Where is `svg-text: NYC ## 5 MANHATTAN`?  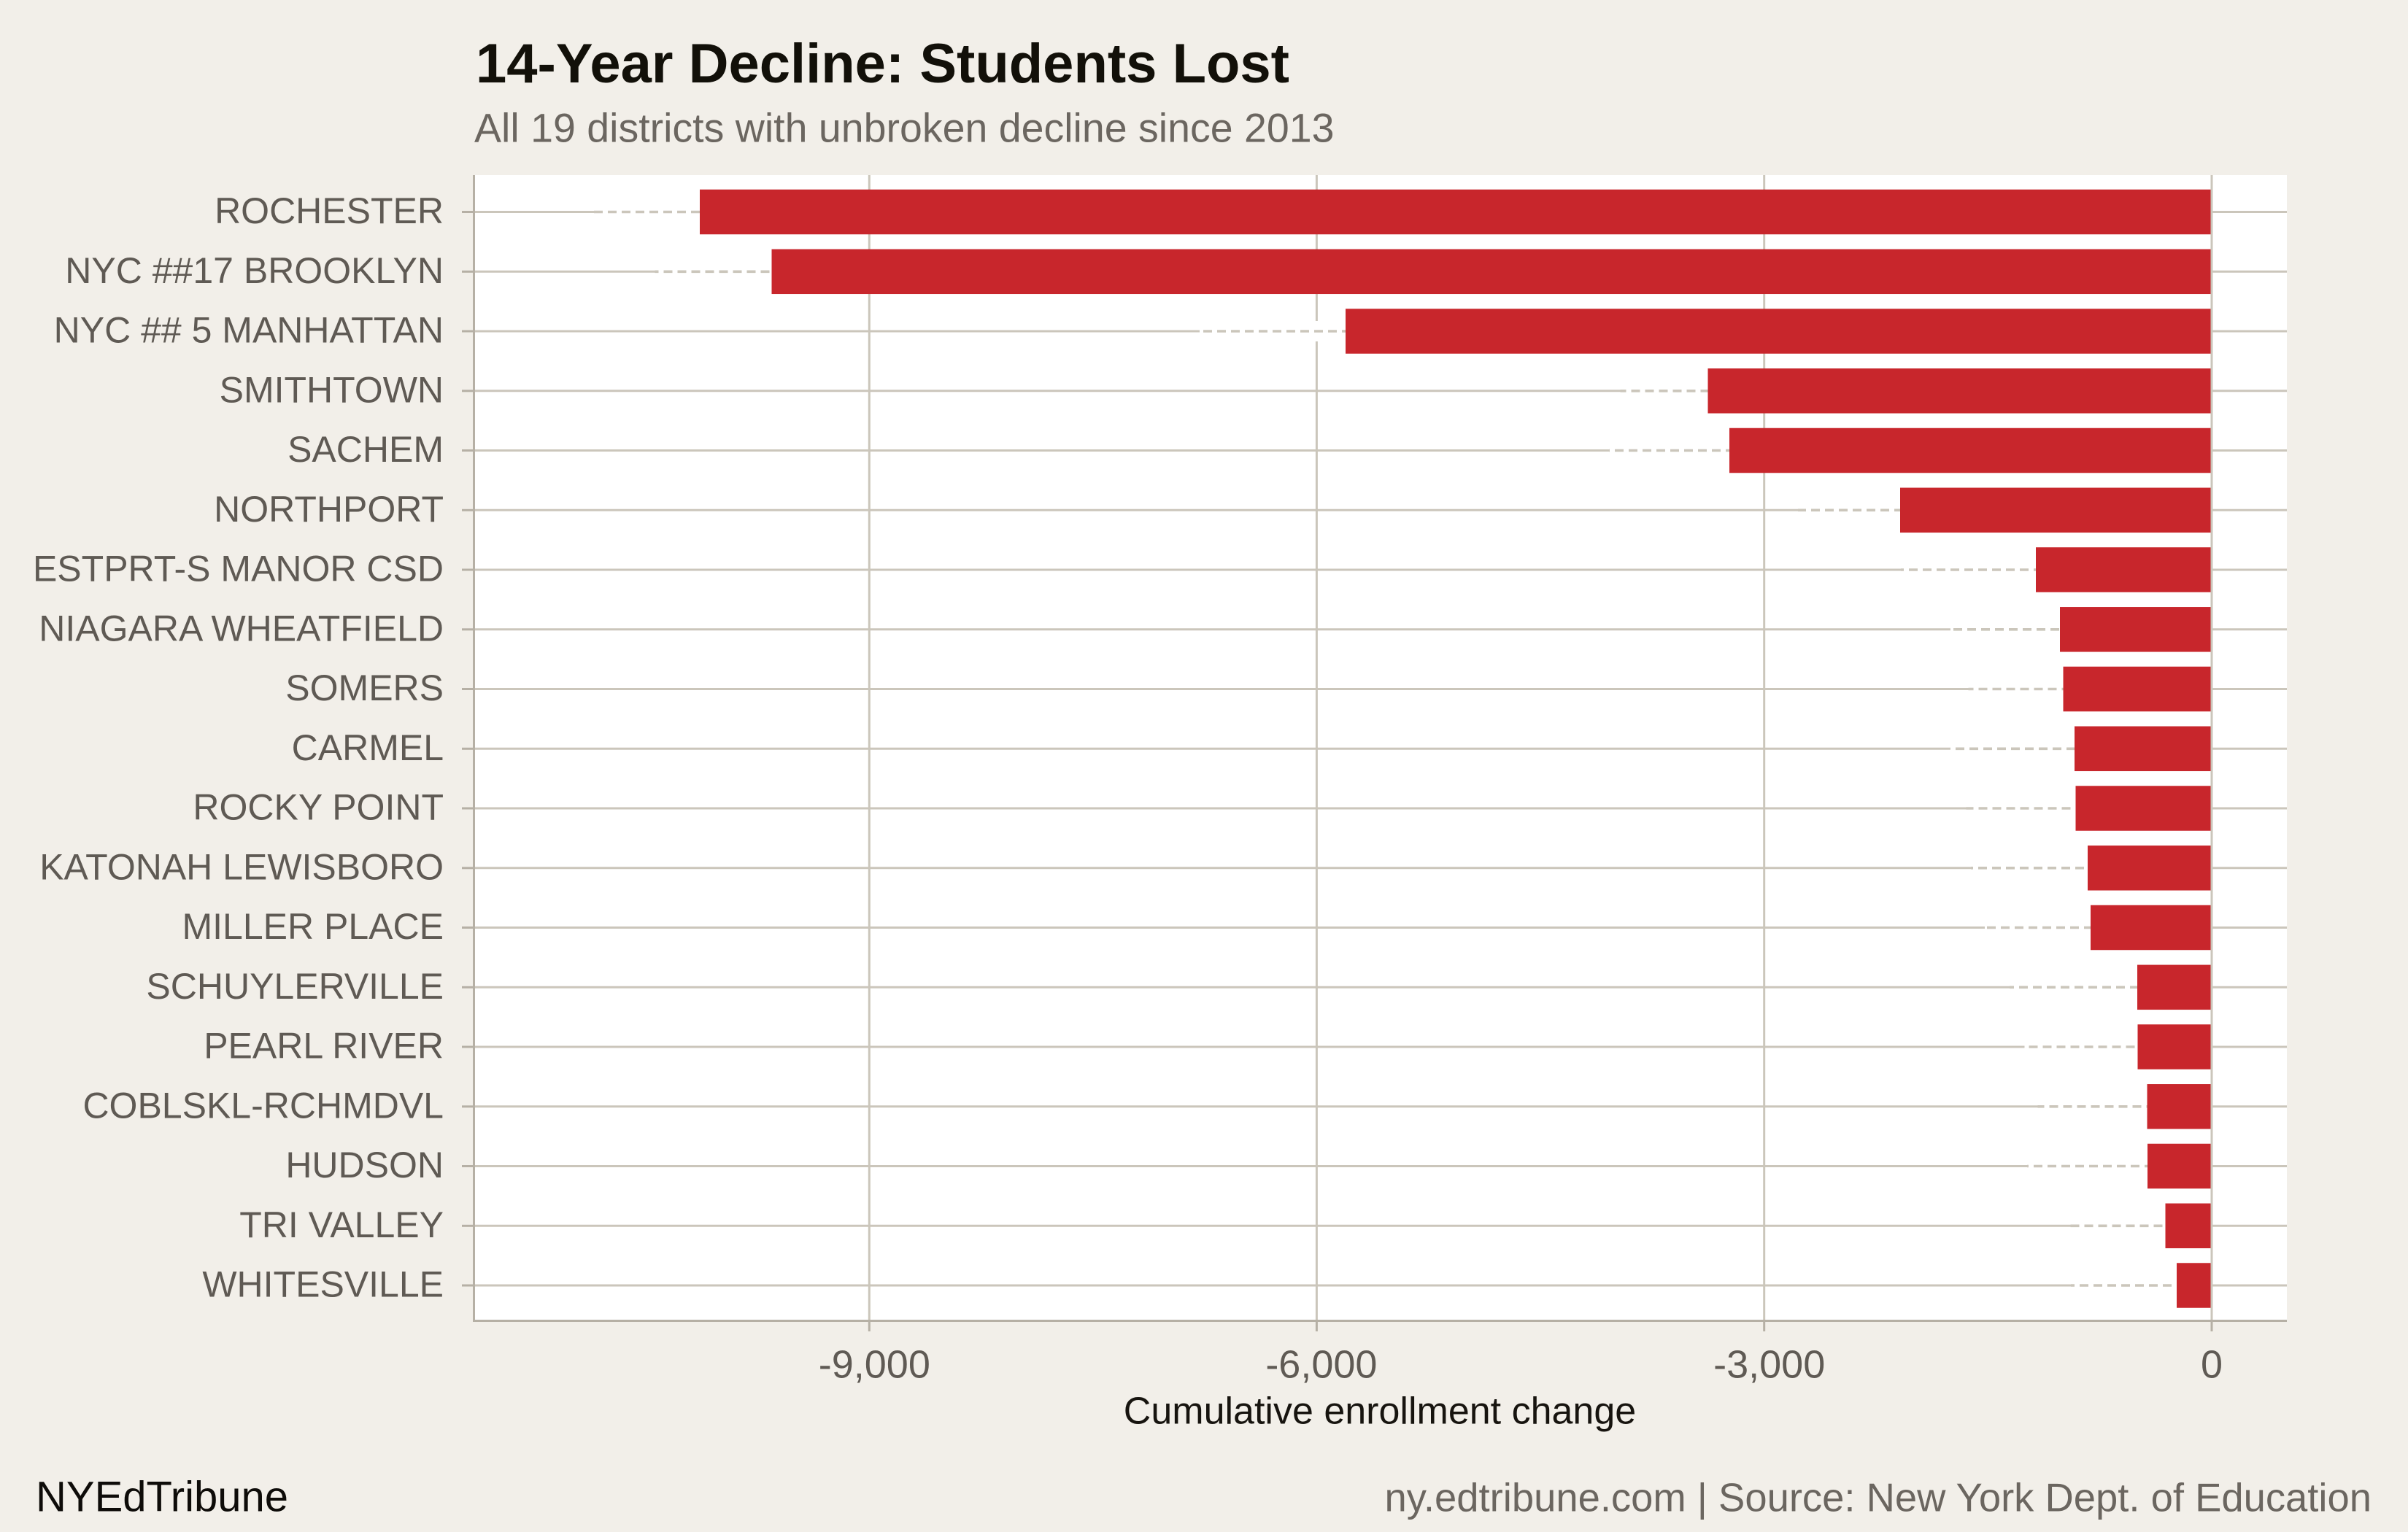 svg-text: NYC ## 5 MANHATTAN is located at coordinates (249, 331).